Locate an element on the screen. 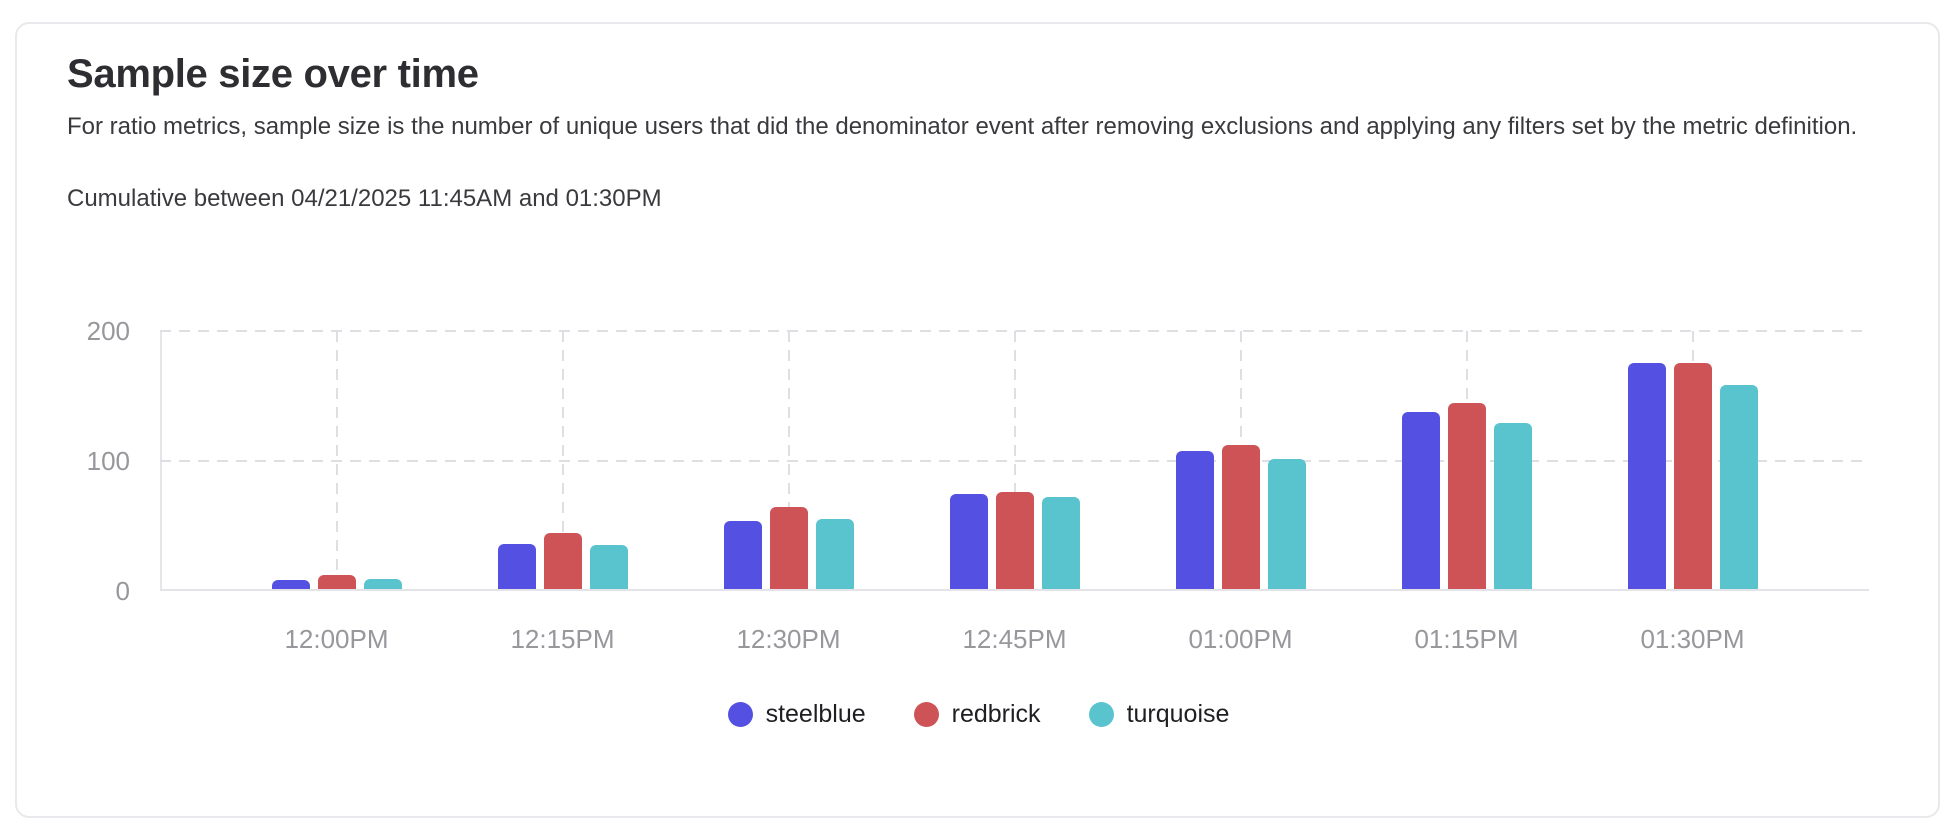  bar-redbrick-01:30PM is located at coordinates (1692, 475).